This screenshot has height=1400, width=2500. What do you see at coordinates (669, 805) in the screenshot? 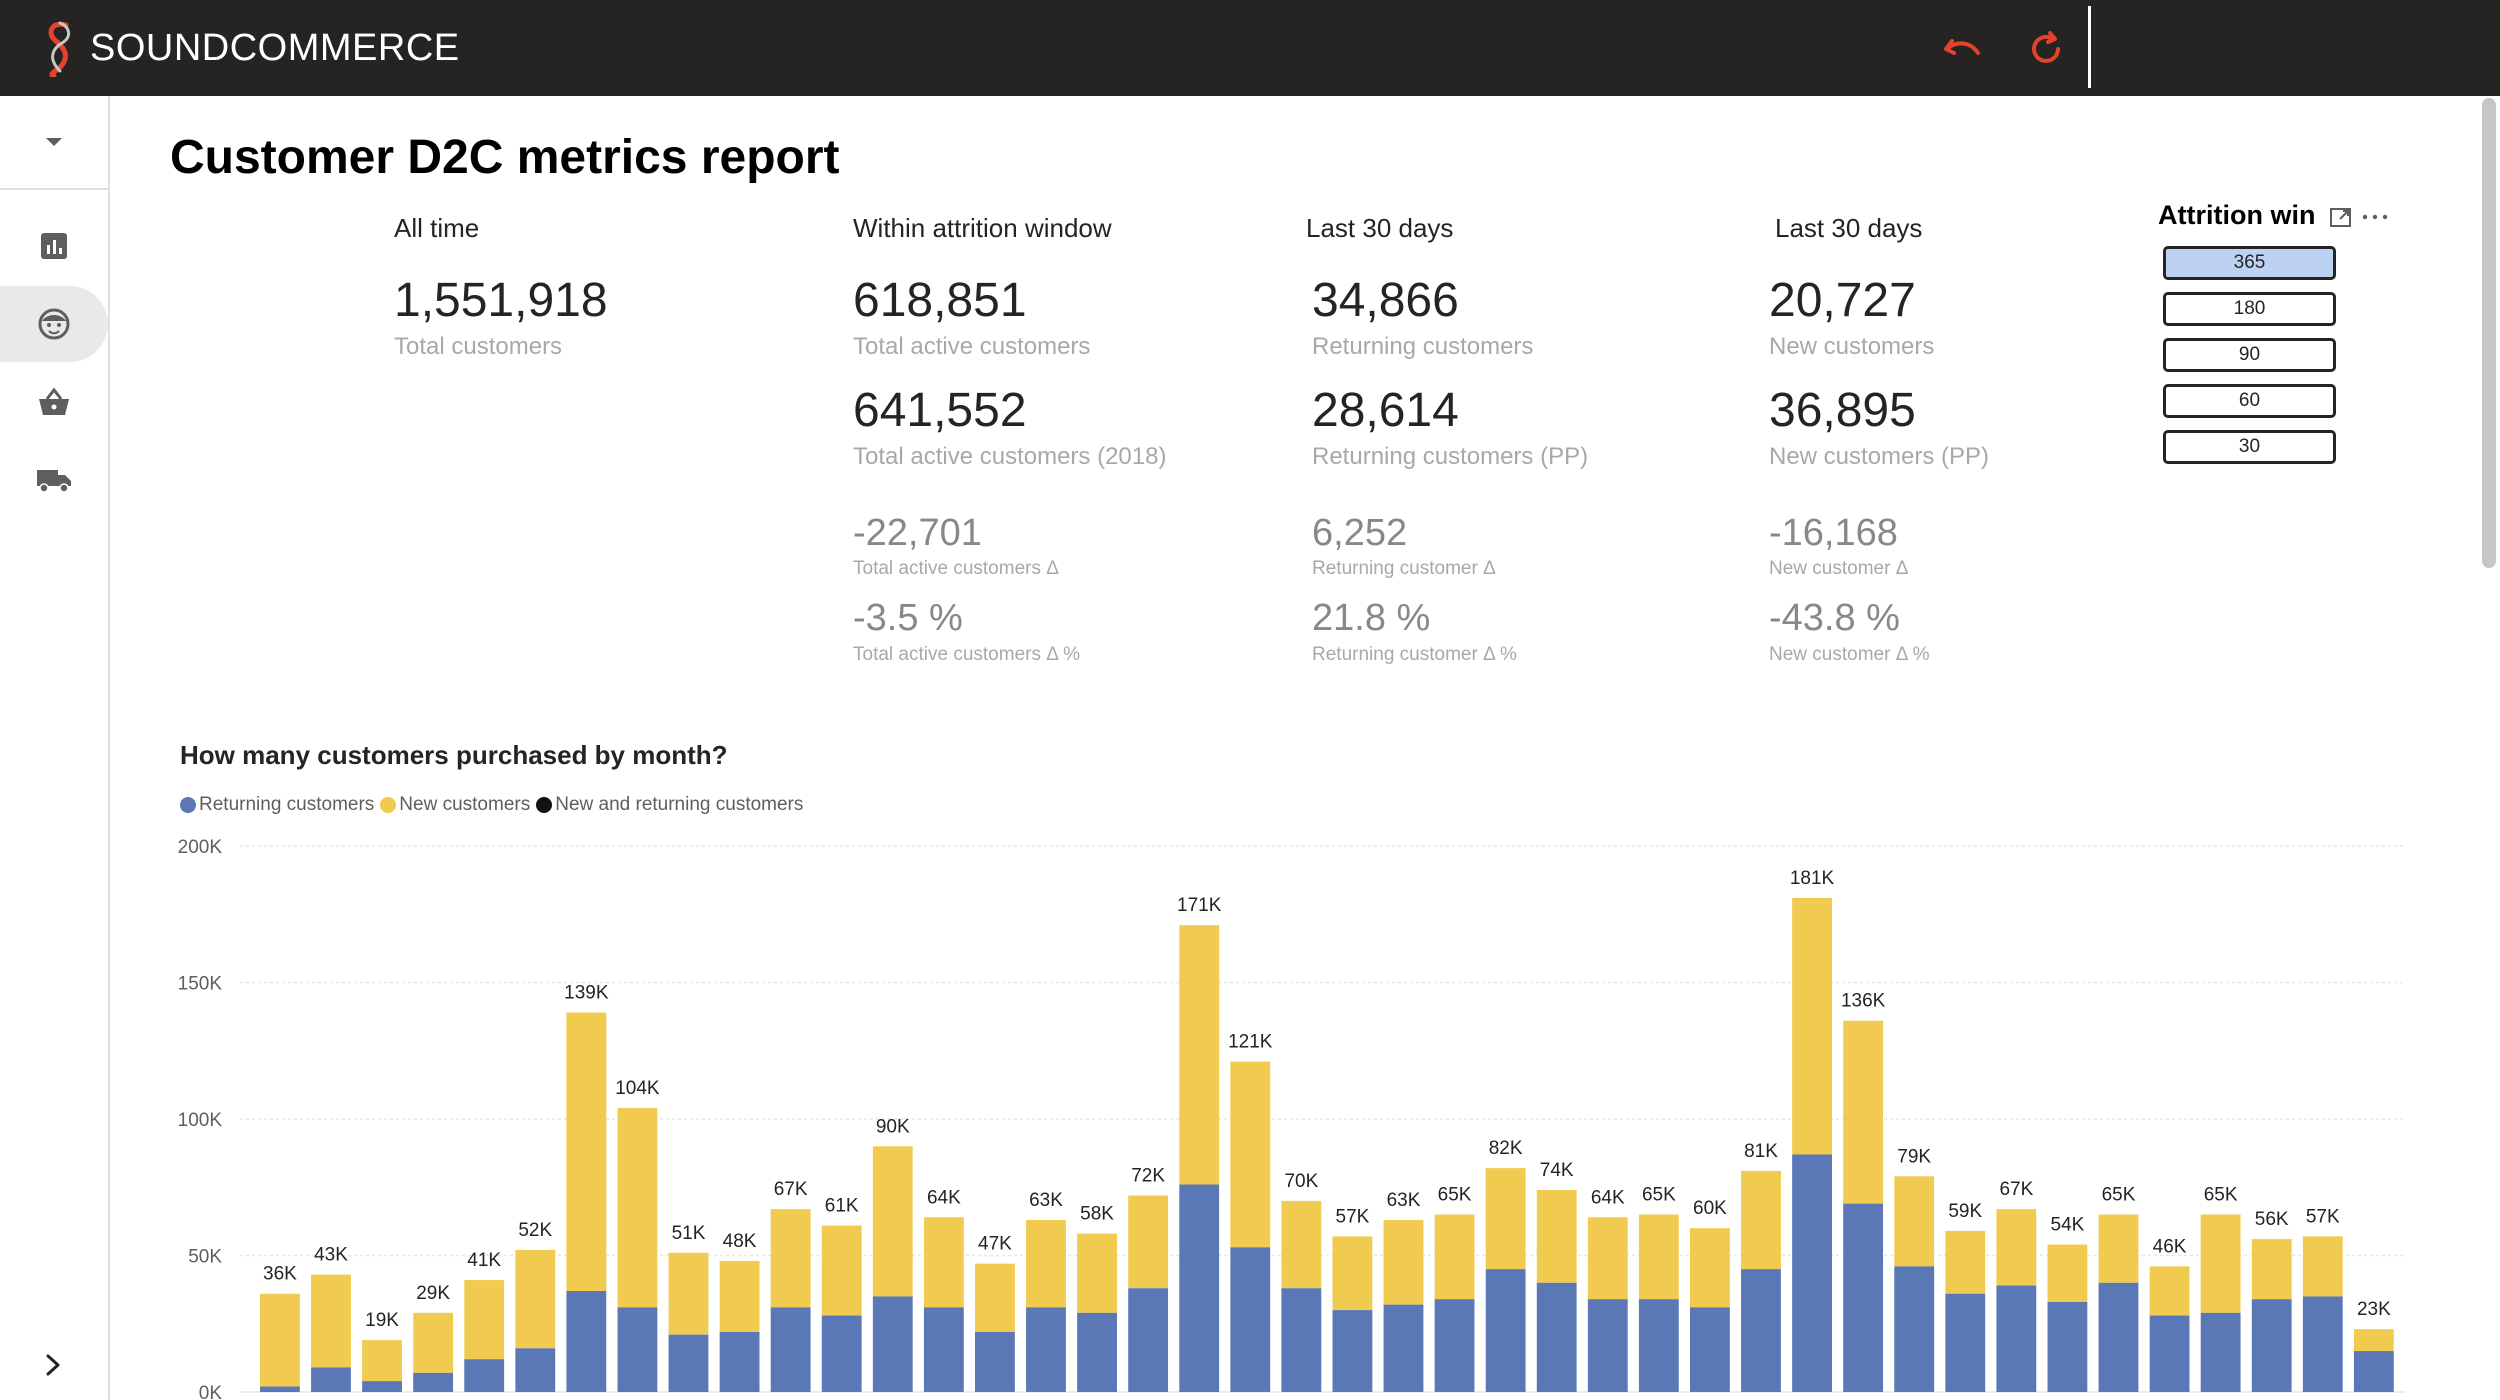
I see `legend-item-combined: New and returning customers` at bounding box center [669, 805].